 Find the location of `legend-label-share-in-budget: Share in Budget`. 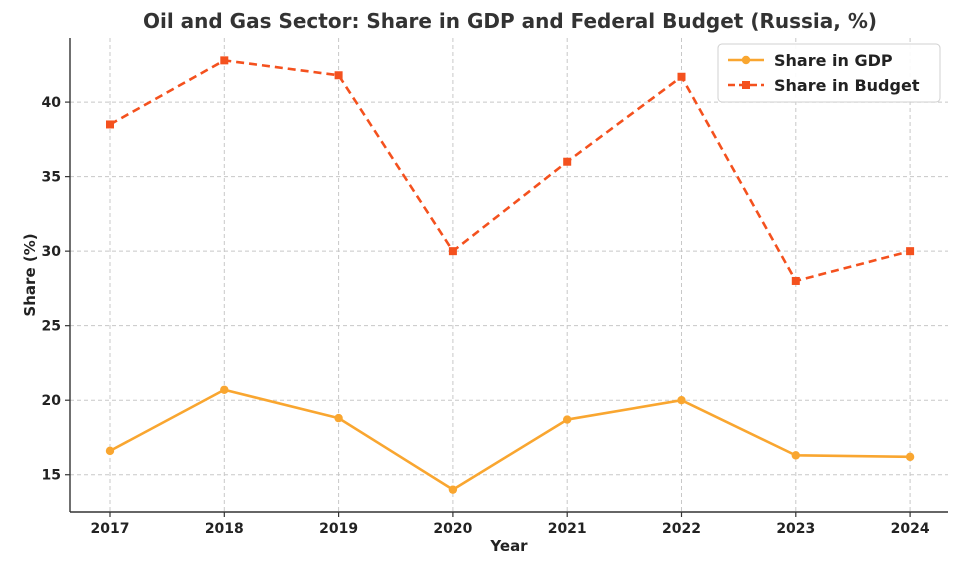

legend-label-share-in-budget: Share in Budget is located at coordinates (847, 85).